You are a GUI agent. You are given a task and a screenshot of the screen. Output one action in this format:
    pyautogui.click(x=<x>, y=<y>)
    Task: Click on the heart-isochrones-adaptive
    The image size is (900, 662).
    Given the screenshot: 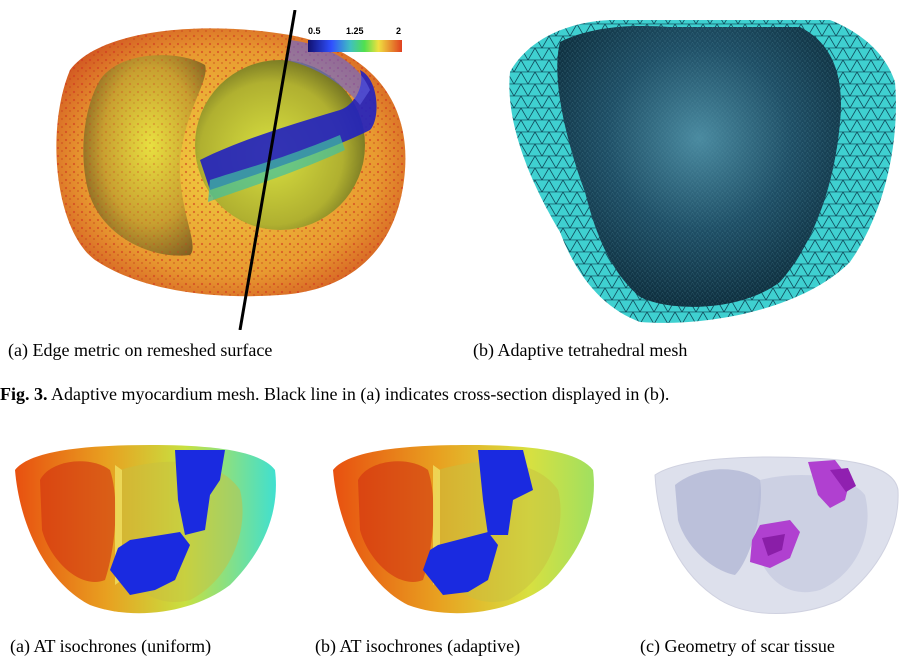 What is the action you would take?
    pyautogui.click(x=463, y=529)
    